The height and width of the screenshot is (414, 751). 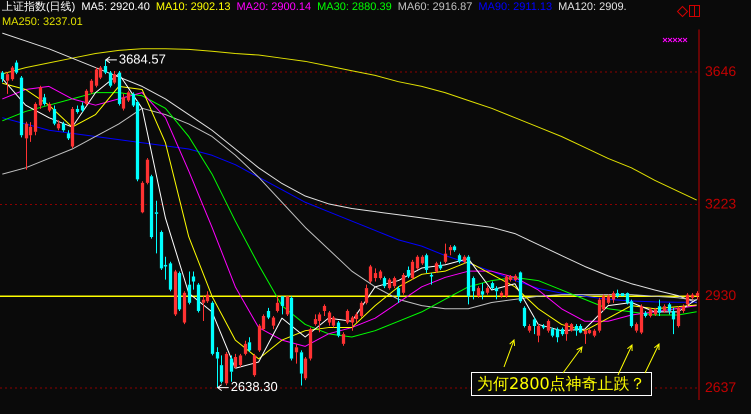 I want to click on text: MA5: 2920.40, so click(x=115, y=7).